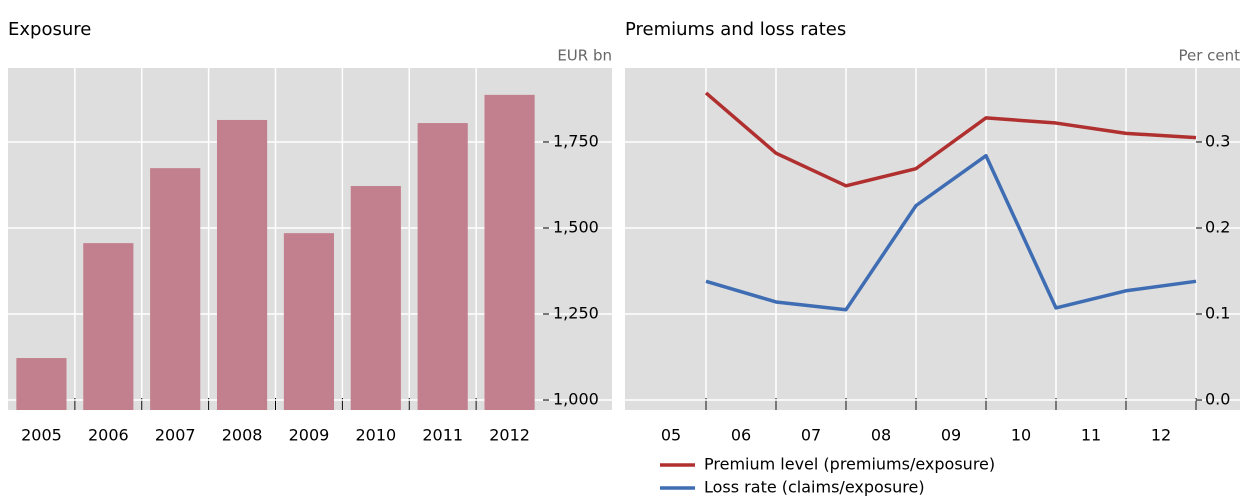 The image size is (1247, 503). What do you see at coordinates (175, 435) in the screenshot?
I see `x-tick-label: 2007` at bounding box center [175, 435].